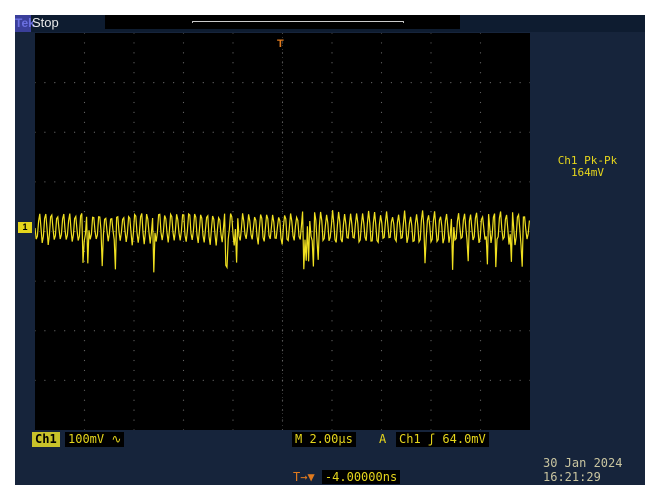  What do you see at coordinates (282, 241) in the screenshot?
I see `ch1-waveform` at bounding box center [282, 241].